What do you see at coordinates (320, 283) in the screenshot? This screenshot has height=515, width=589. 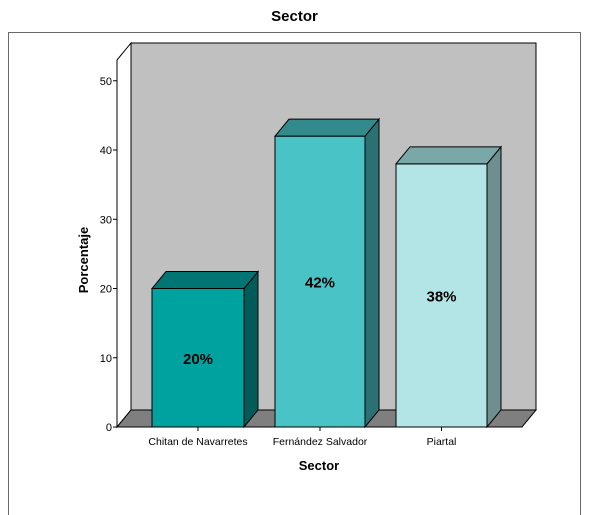 I see `data-label: 42%` at bounding box center [320, 283].